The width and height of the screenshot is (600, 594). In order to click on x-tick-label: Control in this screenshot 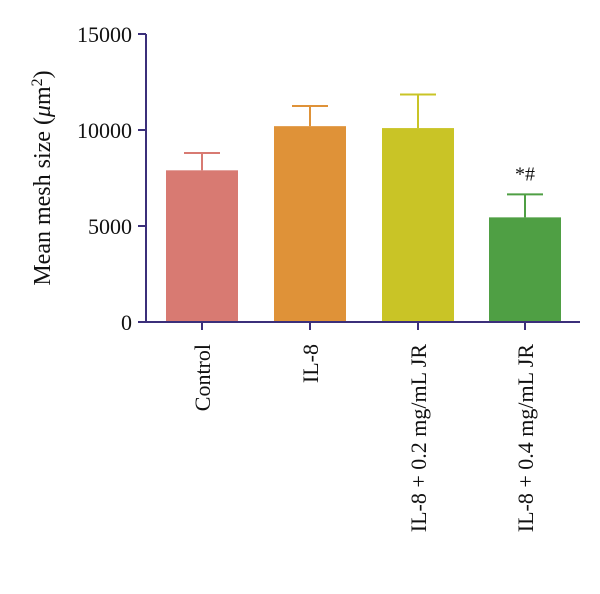, I will do `click(202, 377)`.